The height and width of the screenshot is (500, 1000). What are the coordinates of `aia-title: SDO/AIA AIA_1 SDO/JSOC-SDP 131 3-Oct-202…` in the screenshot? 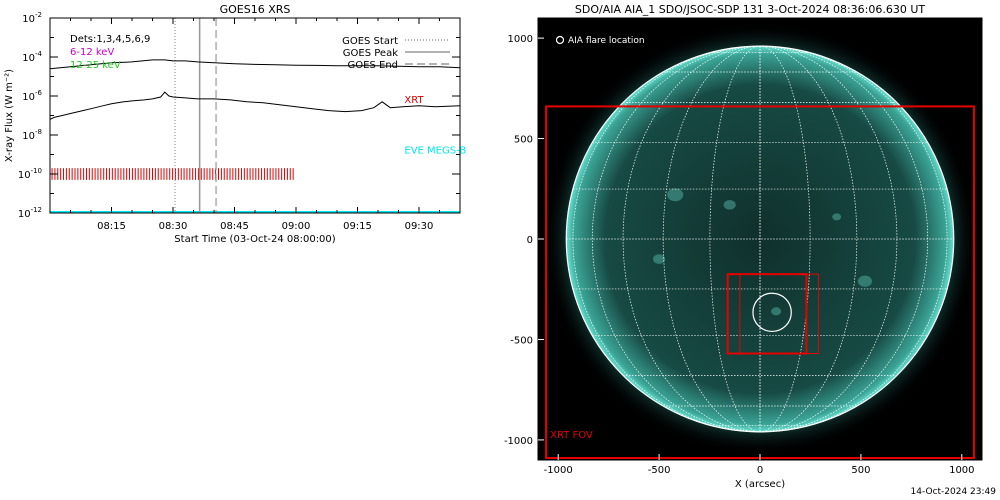 It's located at (750, 9).